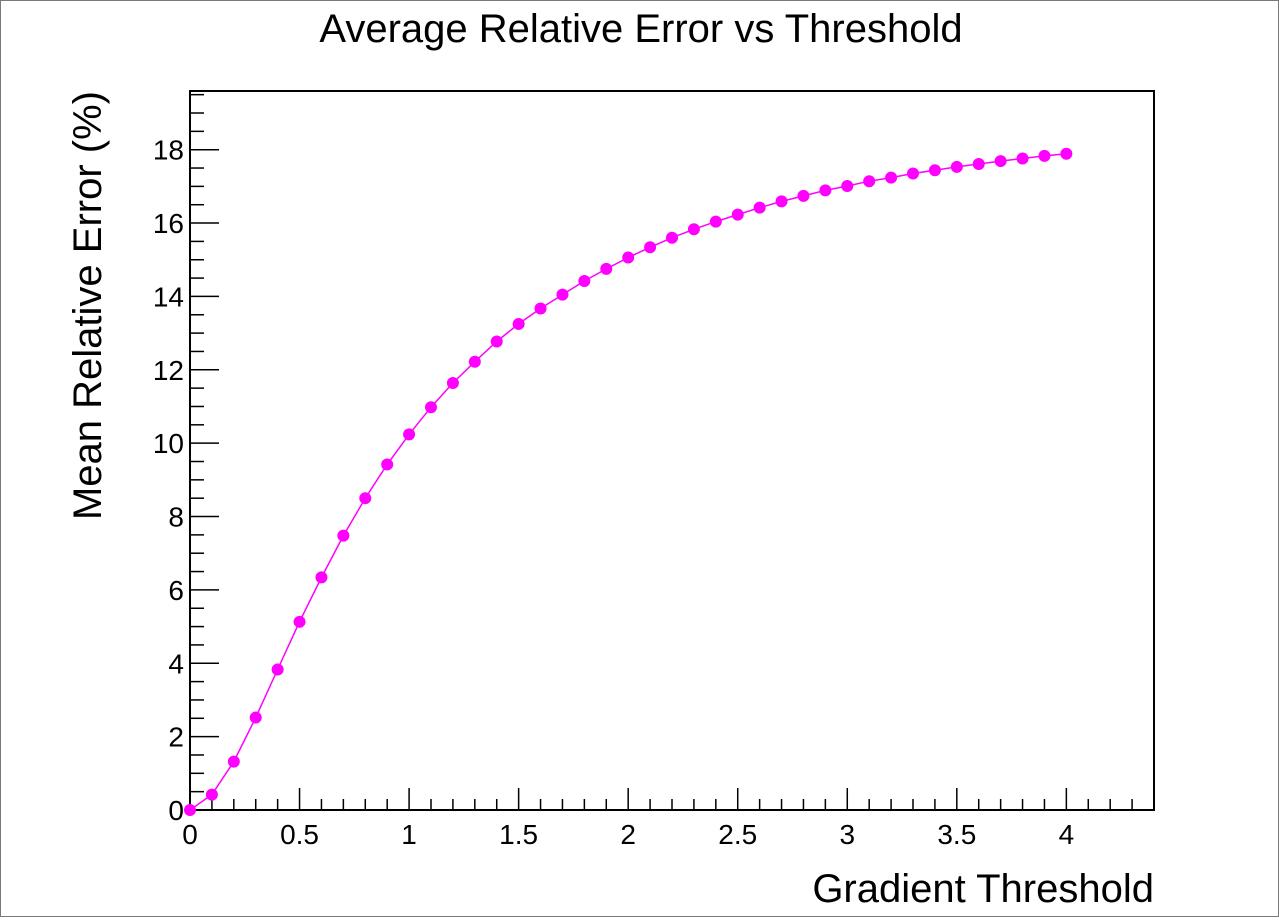 This screenshot has height=921, width=1279. What do you see at coordinates (176, 737) in the screenshot?
I see `y-tick-label: 2` at bounding box center [176, 737].